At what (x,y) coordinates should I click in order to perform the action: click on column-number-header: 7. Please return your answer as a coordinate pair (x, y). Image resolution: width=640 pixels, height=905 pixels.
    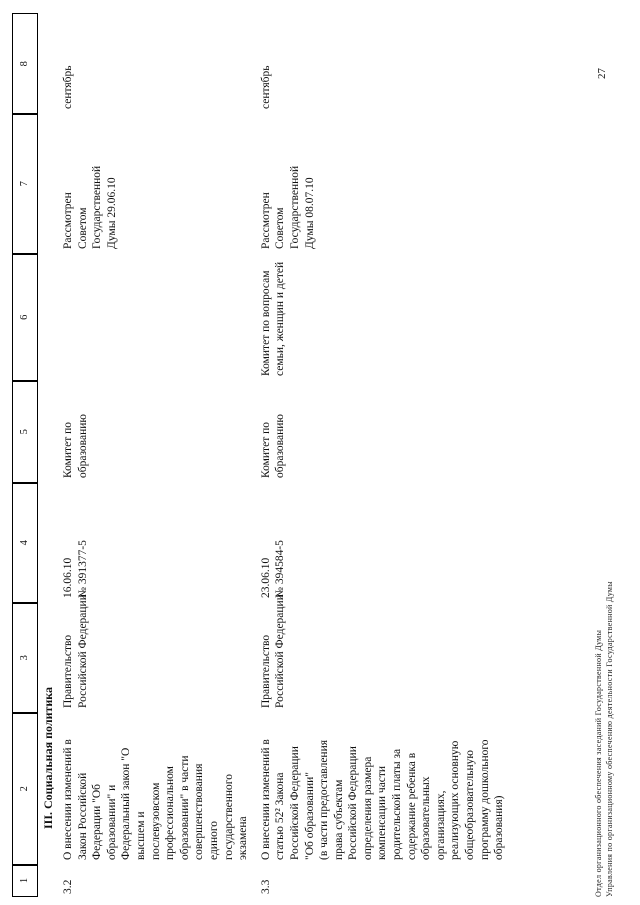
    Looking at the image, I should click on (25, 184).